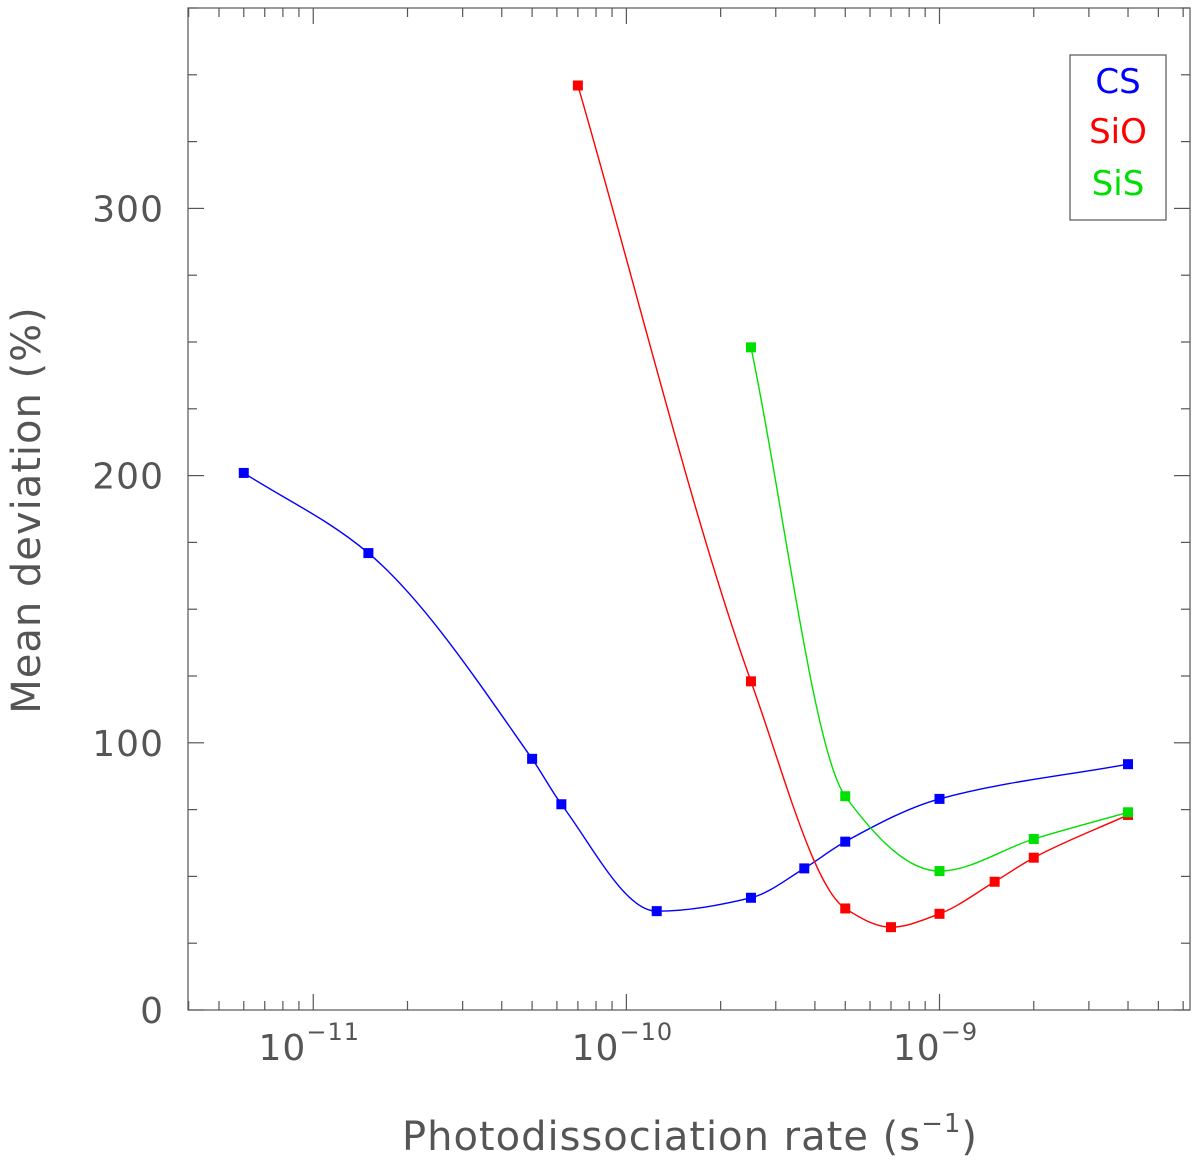  Describe the element at coordinates (128, 209) in the screenshot. I see `y-tick-label: 300` at that location.